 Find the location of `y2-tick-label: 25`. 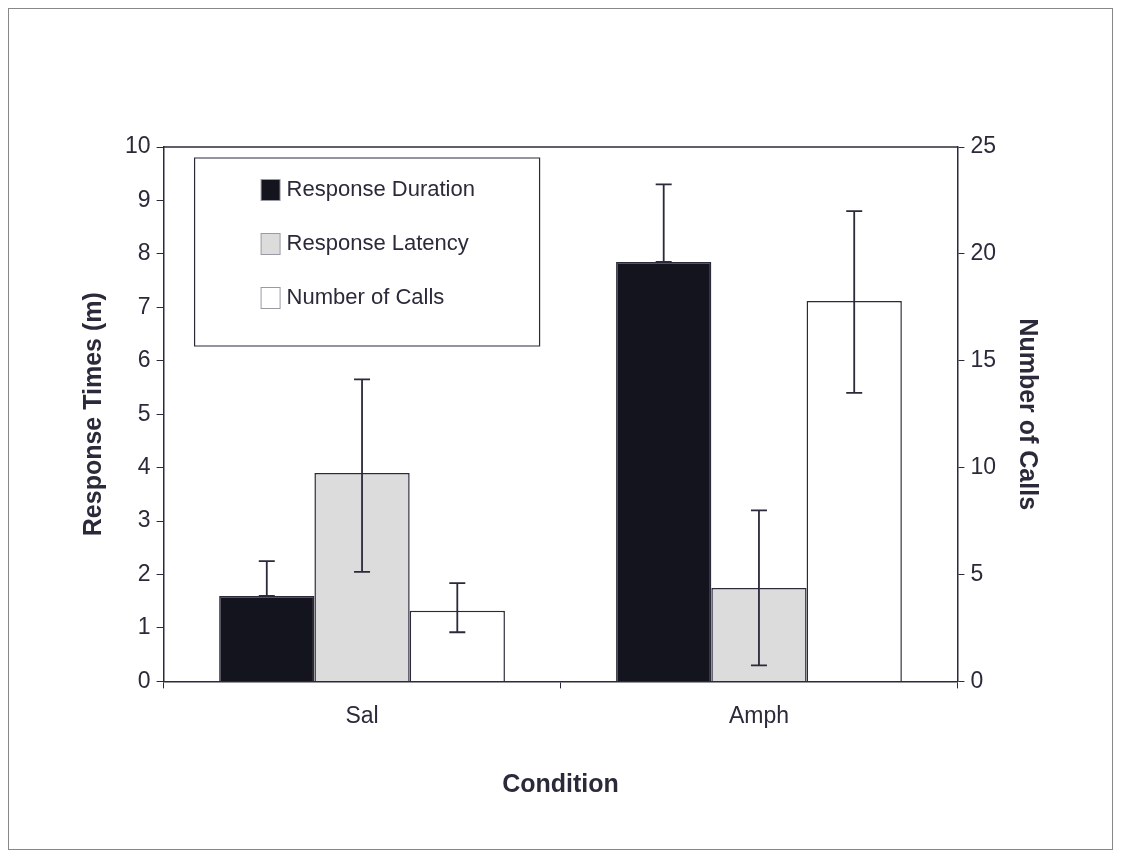

y2-tick-label: 25 is located at coordinates (983, 145).